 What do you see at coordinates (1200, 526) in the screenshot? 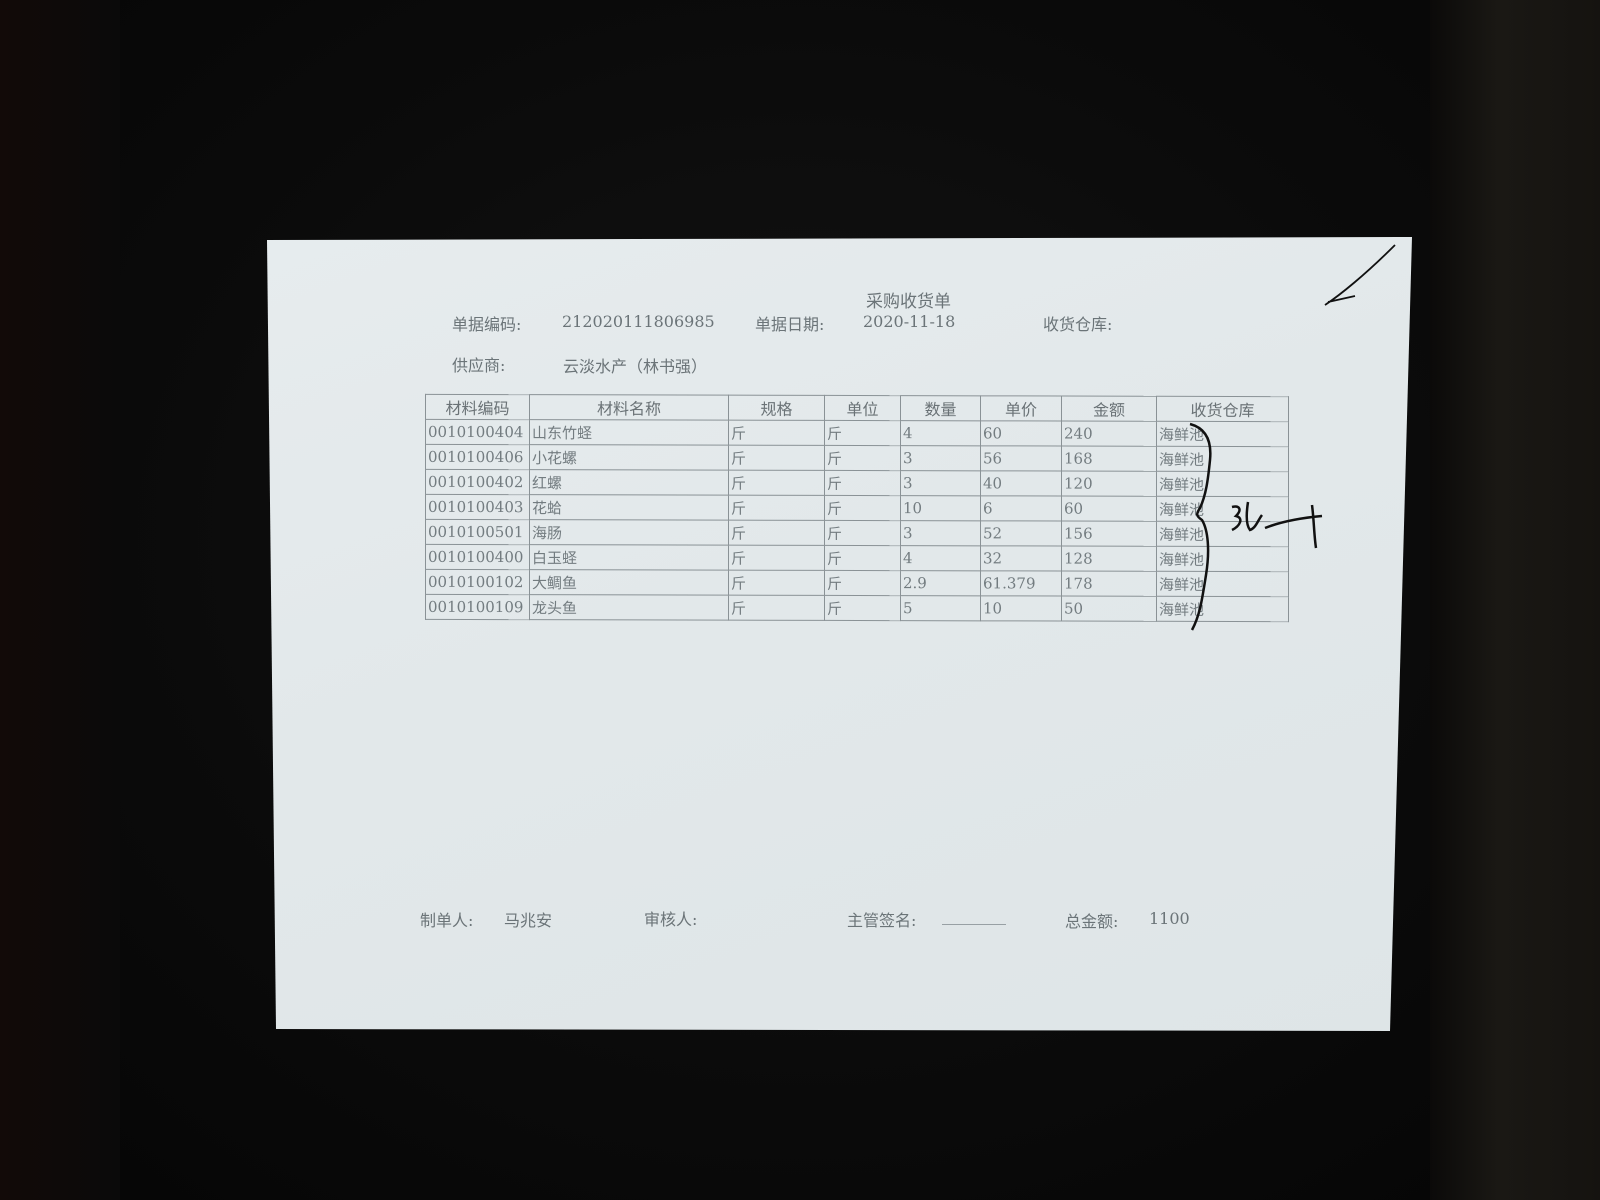
I see `handwritten-brace` at bounding box center [1200, 526].